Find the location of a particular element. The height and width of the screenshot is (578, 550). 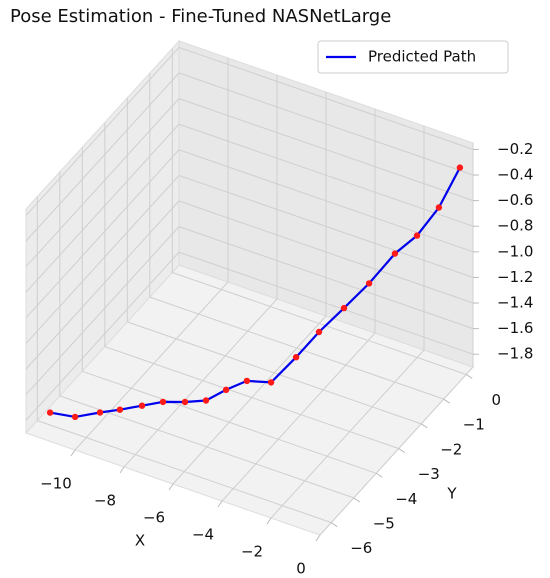

tick-label: −3 is located at coordinates (429, 474).